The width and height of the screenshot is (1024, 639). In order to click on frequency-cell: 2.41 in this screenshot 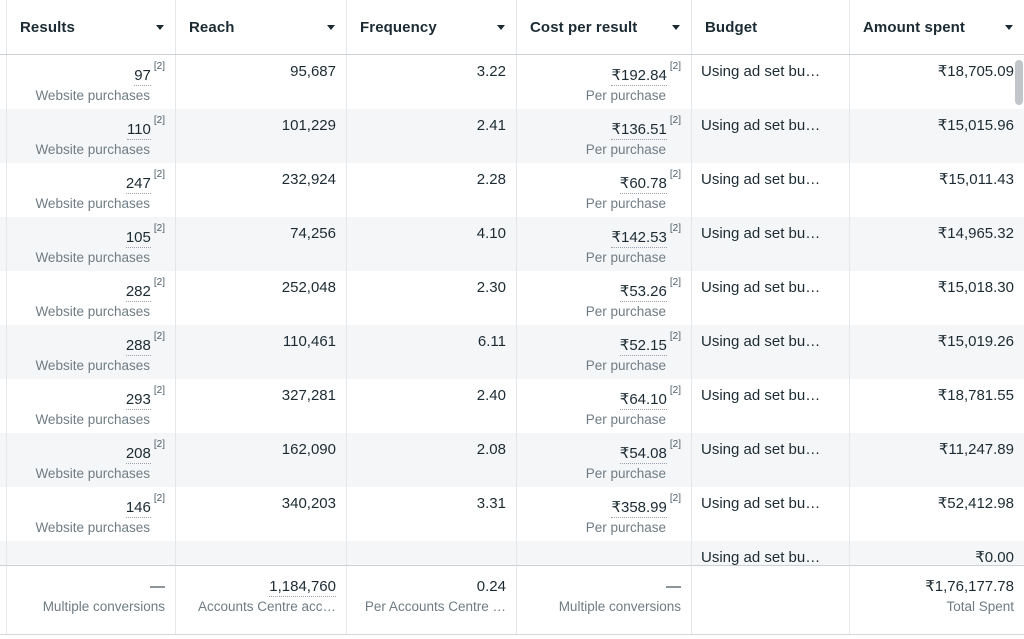, I will do `click(432, 136)`.